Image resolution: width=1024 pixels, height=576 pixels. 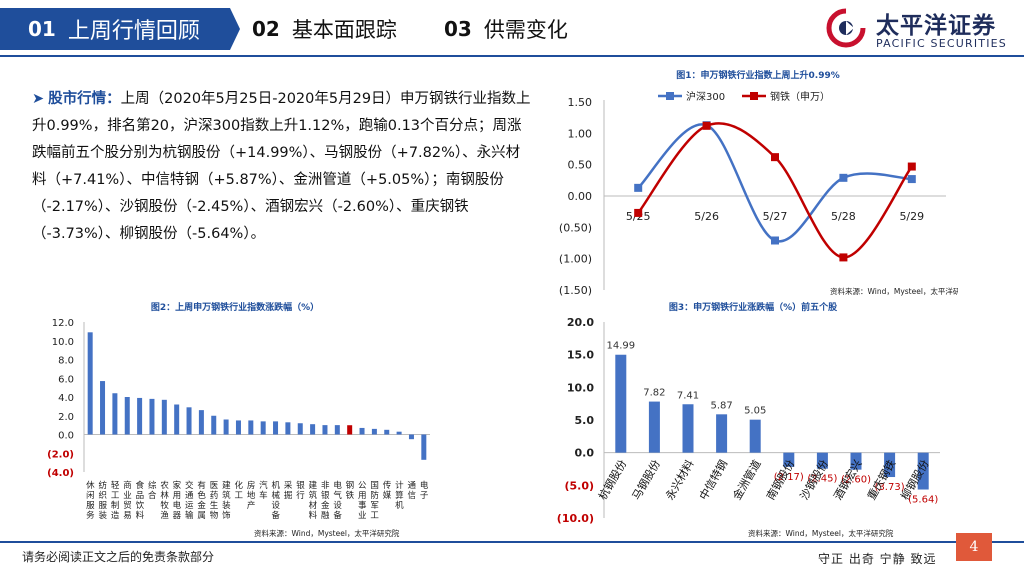 What do you see at coordinates (63, 342) in the screenshot?
I see `y-tick-label: 10.0` at bounding box center [63, 342].